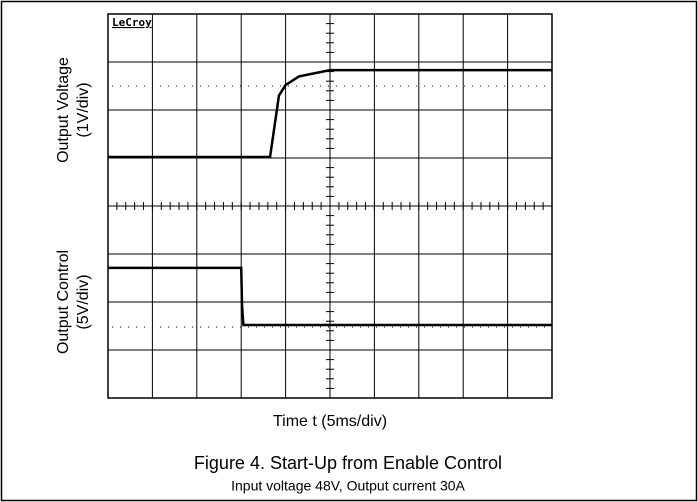  Describe the element at coordinates (348, 463) in the screenshot. I see `figure-title: Figure 4. Start-Up from Enable Control` at that location.